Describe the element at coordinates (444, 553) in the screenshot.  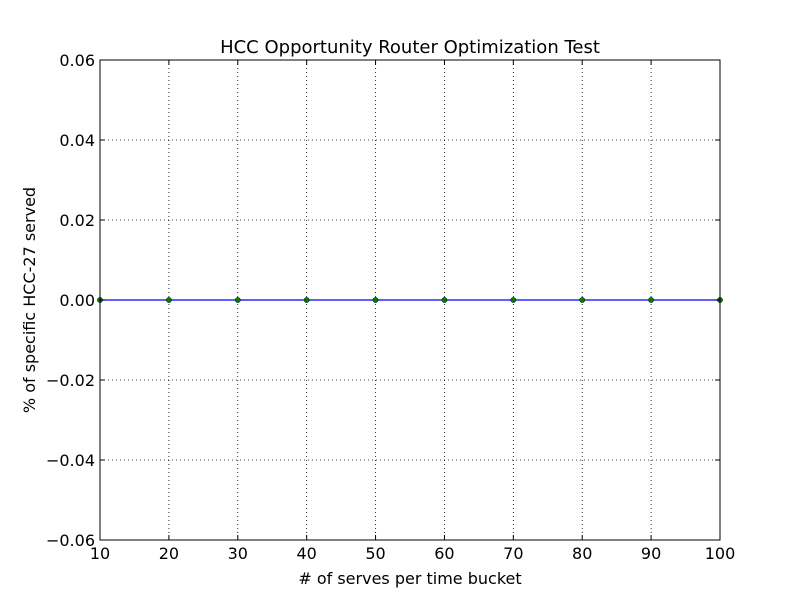
I see `x-tick-label: 60` at that location.